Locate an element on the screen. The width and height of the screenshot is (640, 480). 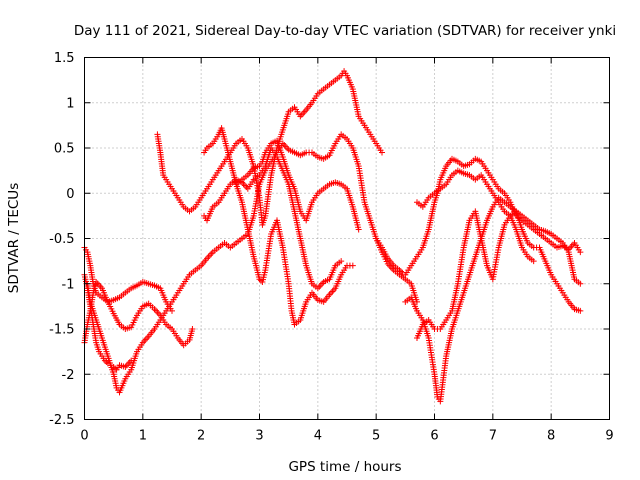
x-tick-label: 0 is located at coordinates (84, 436).